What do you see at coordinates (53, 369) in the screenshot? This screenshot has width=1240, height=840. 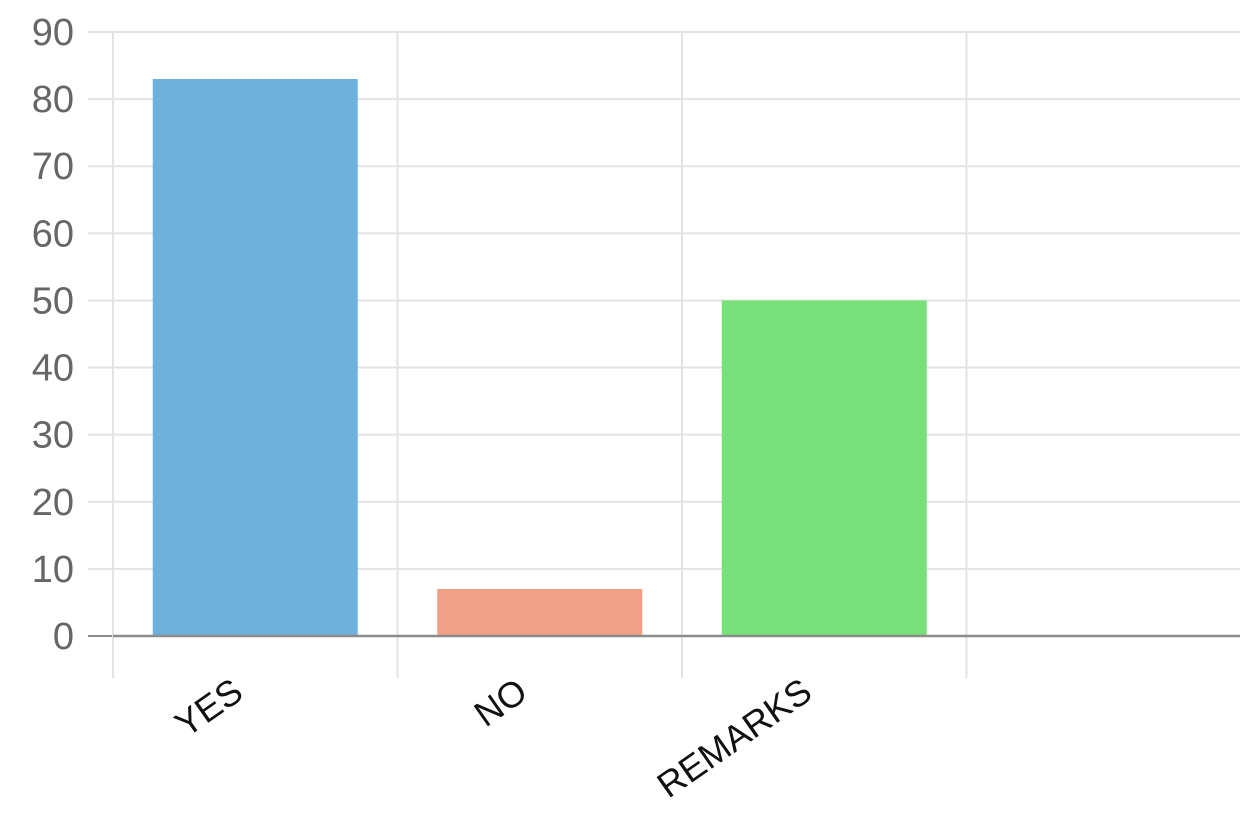 I see `y-tick-label: 40` at bounding box center [53, 369].